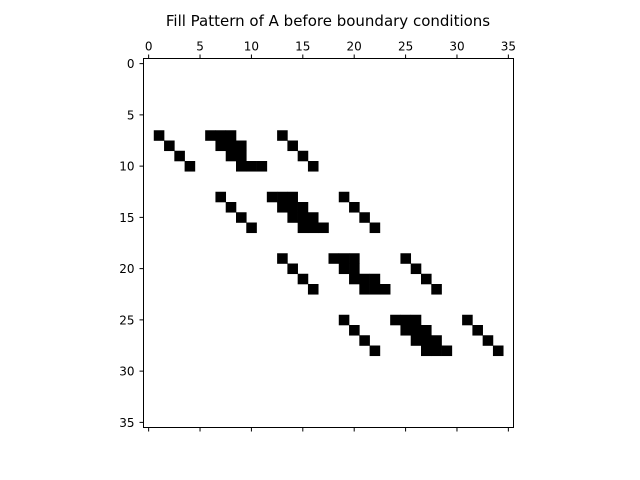  I want to click on x-tick-label: 15, so click(302, 47).